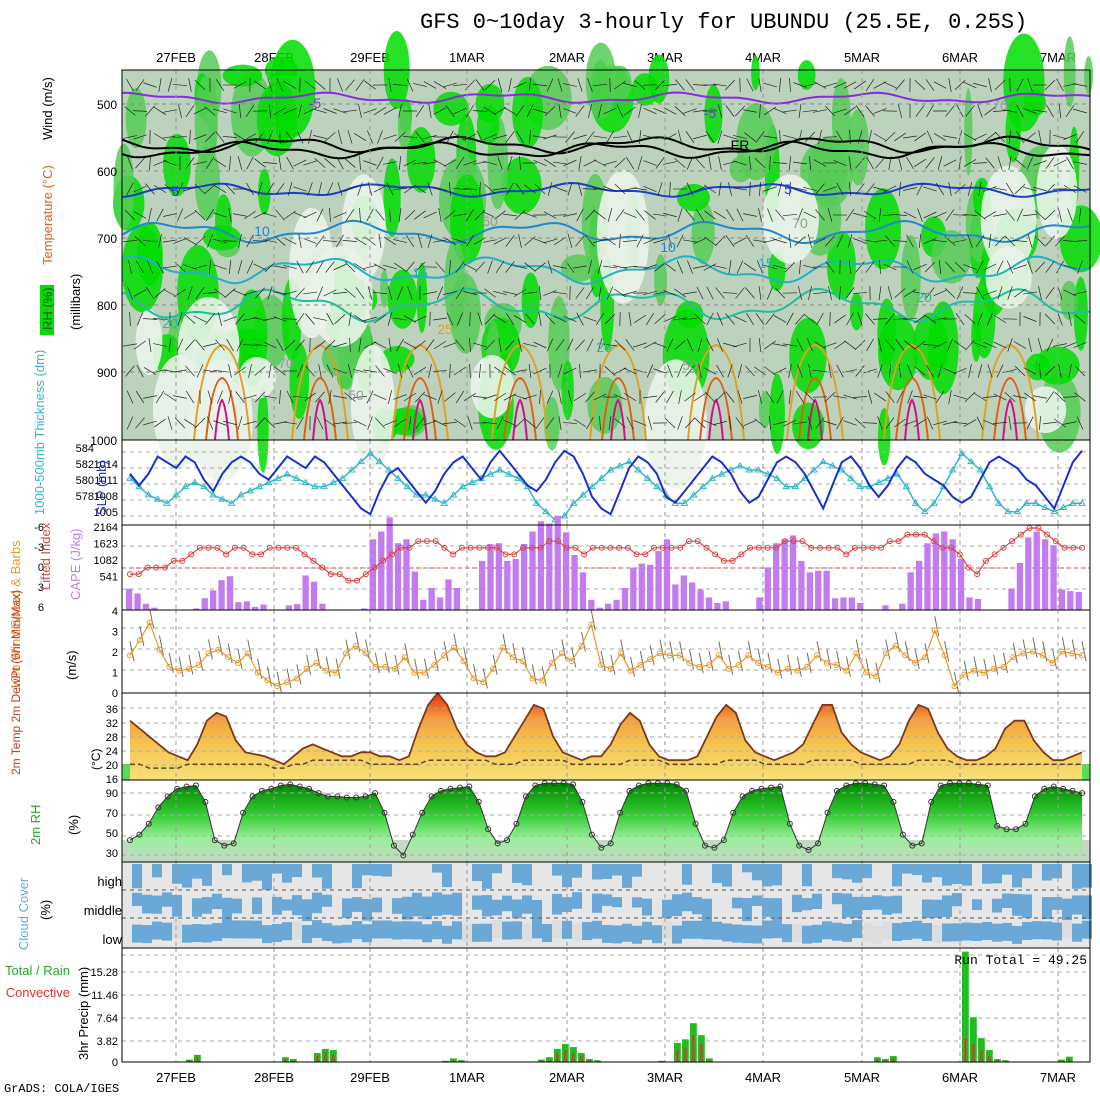 This screenshot has height=1100, width=1100. Describe the element at coordinates (107, 172) in the screenshot. I see `pressure-tick: 600` at that location.